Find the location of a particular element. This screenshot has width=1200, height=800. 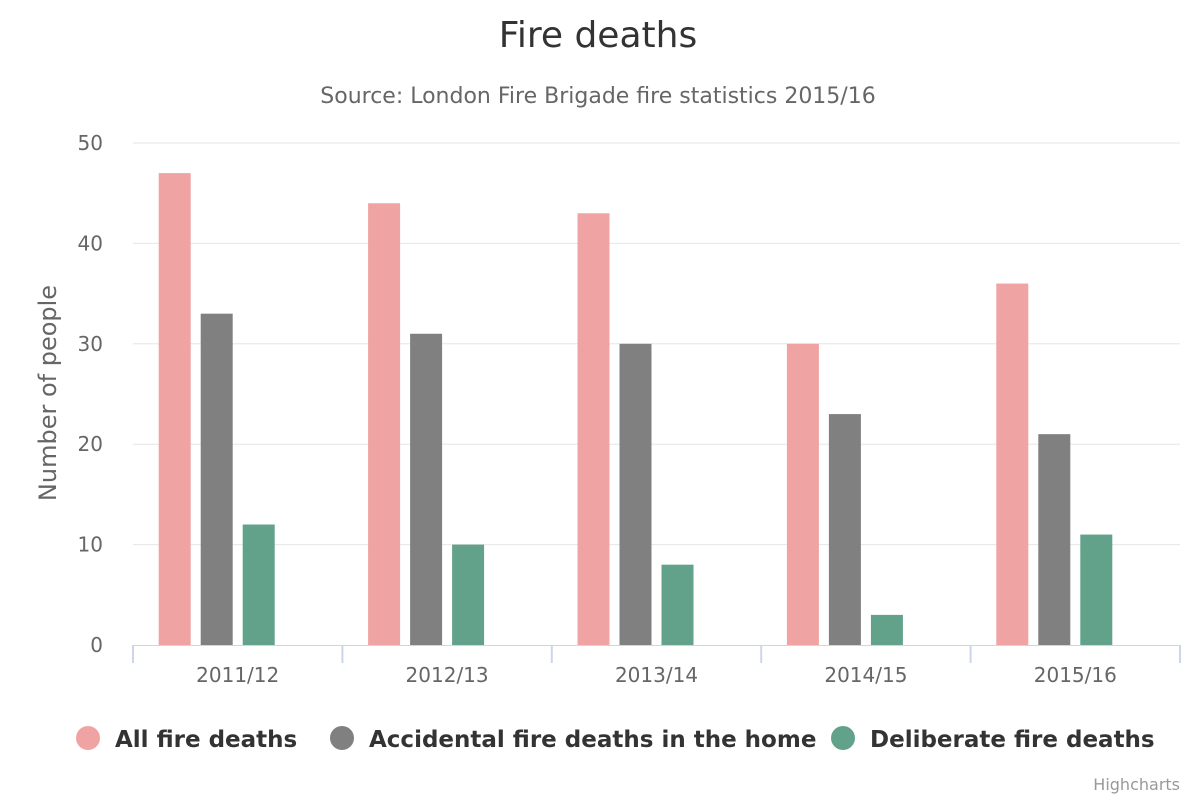

x-tick-label: 2011/12 is located at coordinates (237, 675).